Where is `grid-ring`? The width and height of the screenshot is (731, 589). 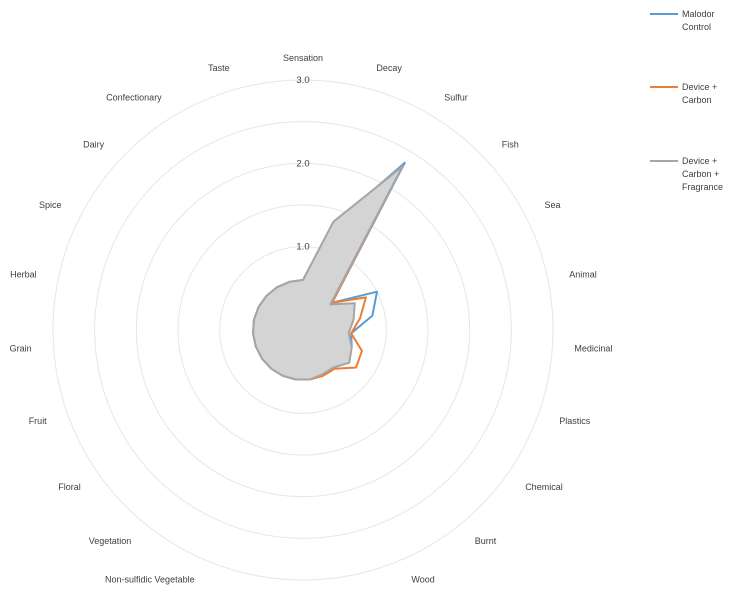 grid-ring is located at coordinates (303, 330).